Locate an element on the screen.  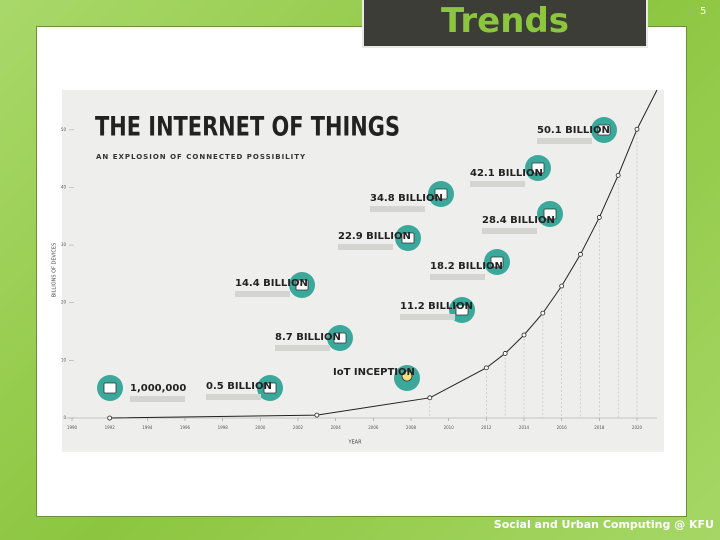
value-label: 34.8 BILLION is located at coordinates (406, 198).